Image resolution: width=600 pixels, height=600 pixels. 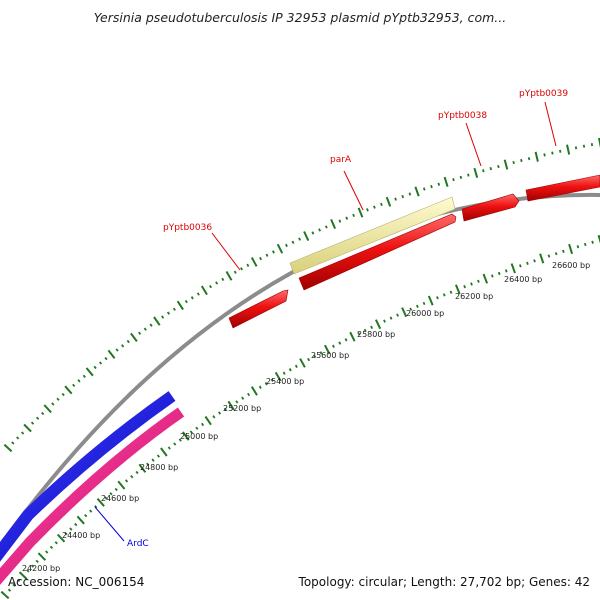 What do you see at coordinates (543, 94) in the screenshot?
I see `gene-label-pYptb0039: pYptb0039` at bounding box center [543, 94].